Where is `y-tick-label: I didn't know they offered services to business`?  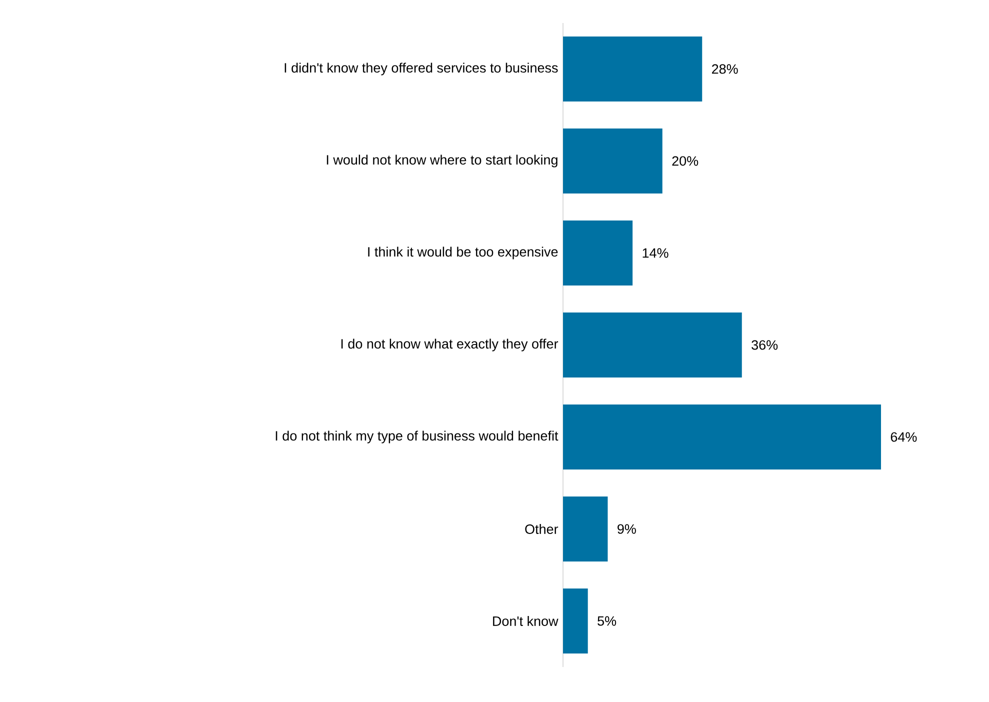 y-tick-label: I didn't know they offered services to business is located at coordinates (421, 69).